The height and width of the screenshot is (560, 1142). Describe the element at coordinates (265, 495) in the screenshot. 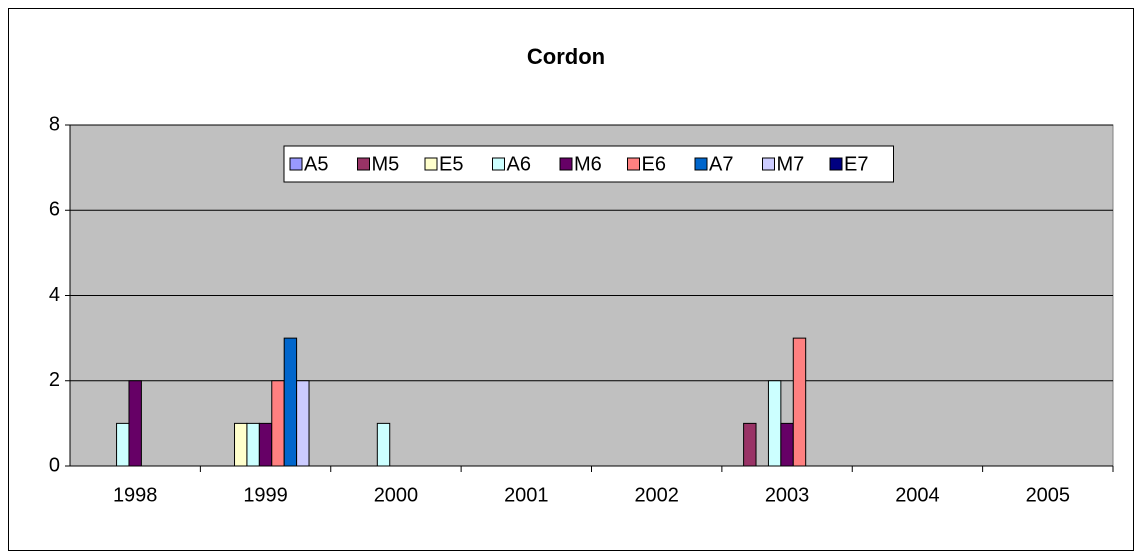

I see `x-tick-label: 1999` at that location.